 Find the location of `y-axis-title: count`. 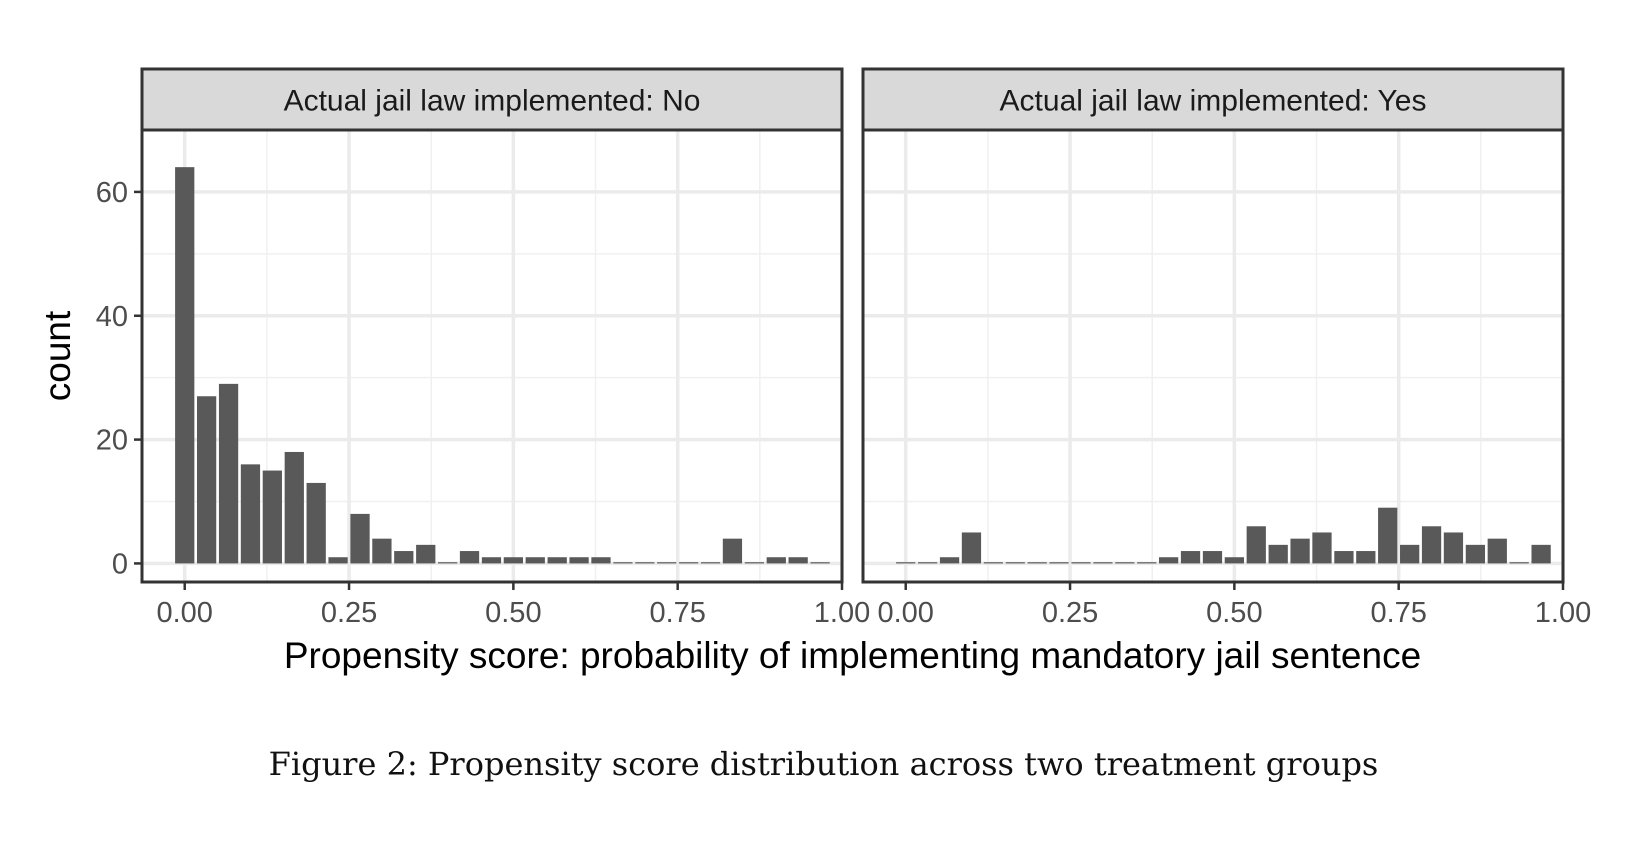

y-axis-title: count is located at coordinates (57, 355).